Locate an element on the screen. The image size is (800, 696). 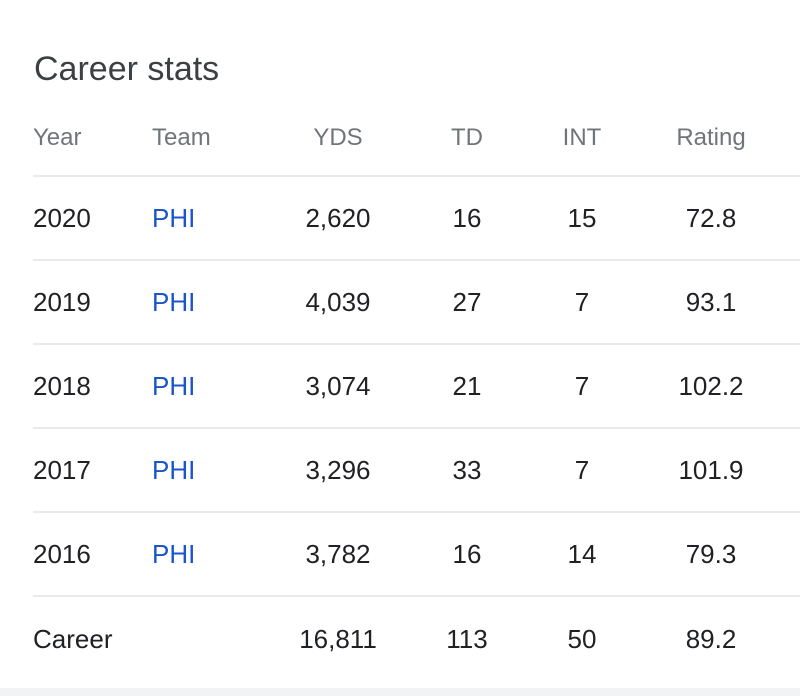
career-totals-row: Career 16,811 113 50 89.2 is located at coordinates (416, 639).